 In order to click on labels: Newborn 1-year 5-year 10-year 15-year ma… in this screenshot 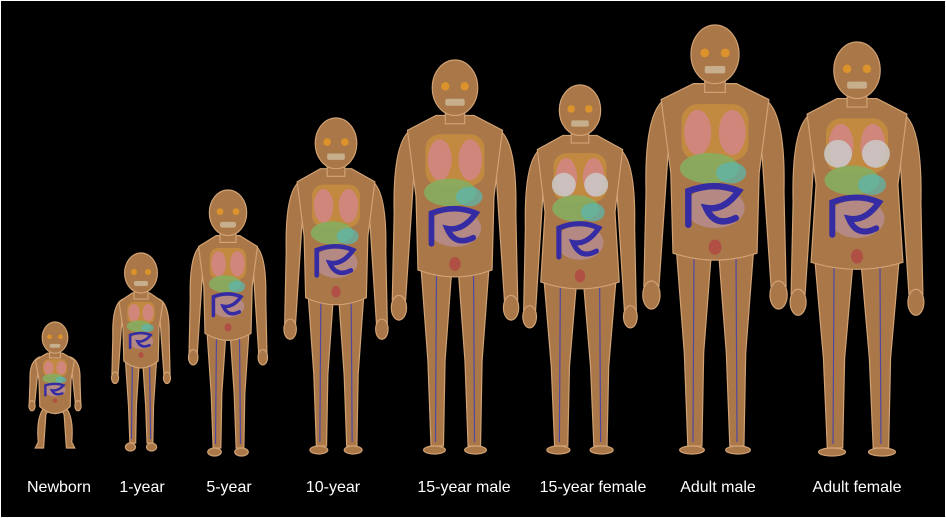, I will do `click(464, 487)`.